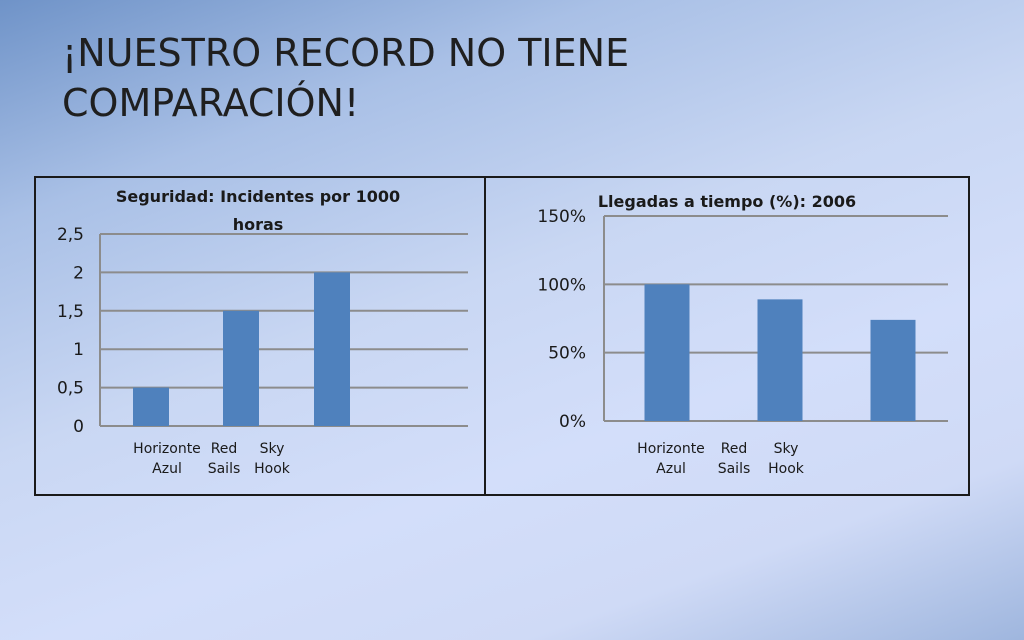 The height and width of the screenshot is (640, 1024). I want to click on y-tick-label: 1, so click(78, 350).